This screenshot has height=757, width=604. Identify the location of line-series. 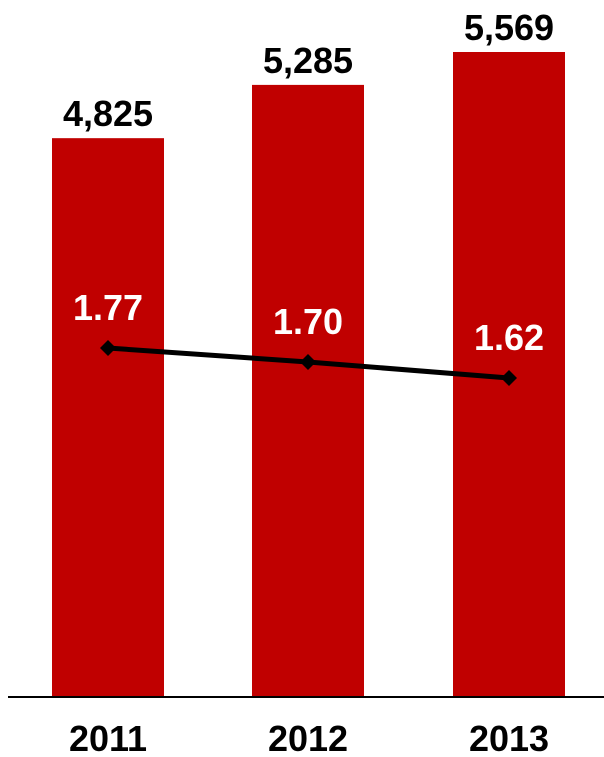
(308, 363).